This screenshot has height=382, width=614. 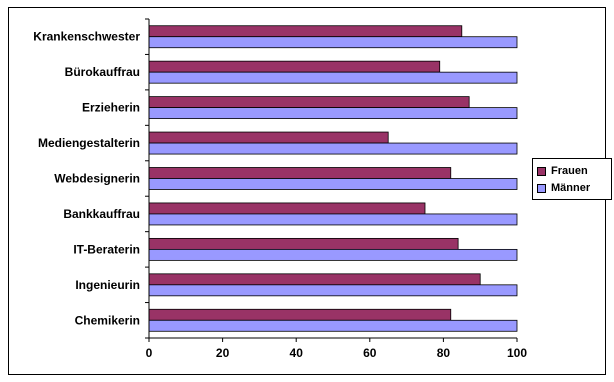 I want to click on x-tick-label: 0, so click(x=149, y=353).